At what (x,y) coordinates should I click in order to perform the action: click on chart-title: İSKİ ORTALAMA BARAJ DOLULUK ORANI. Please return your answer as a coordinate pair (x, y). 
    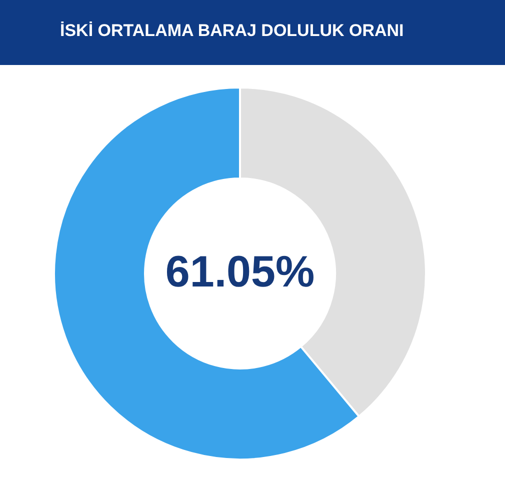
    Looking at the image, I should click on (252, 32).